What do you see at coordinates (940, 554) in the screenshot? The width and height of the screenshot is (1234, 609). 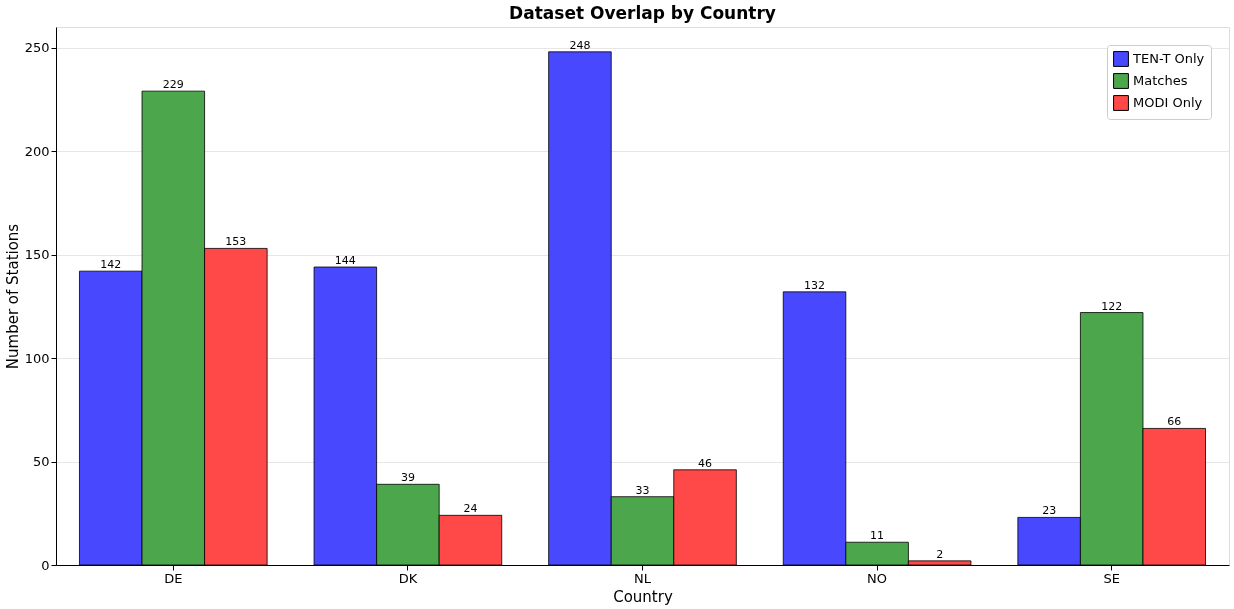 I see `data-label: 2` at bounding box center [940, 554].